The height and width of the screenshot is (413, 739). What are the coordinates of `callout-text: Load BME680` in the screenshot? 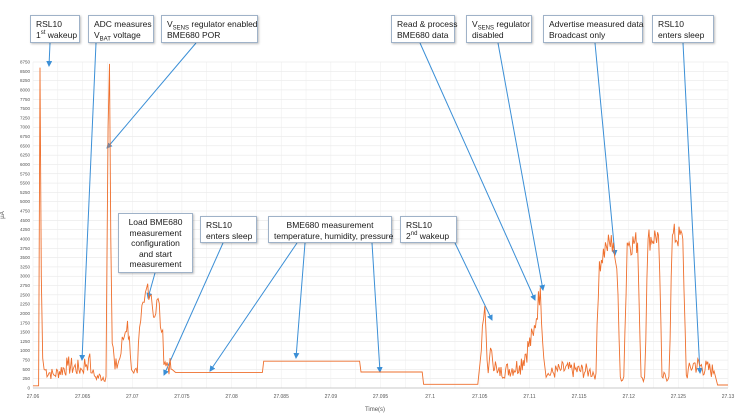 It's located at (155, 222).